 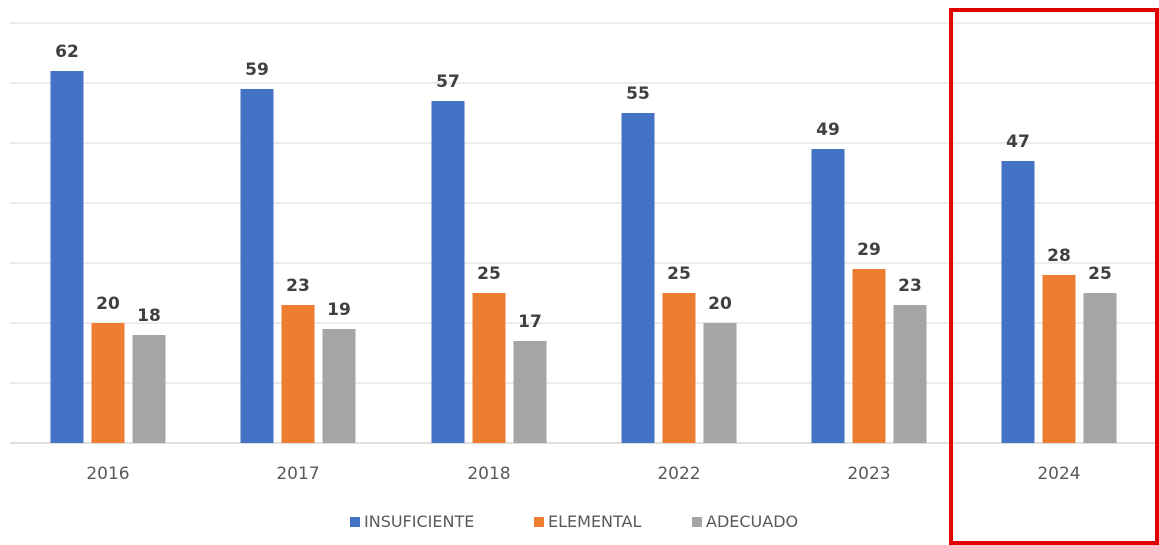 What do you see at coordinates (67, 257) in the screenshot?
I see `bar-insuficiente-2016` at bounding box center [67, 257].